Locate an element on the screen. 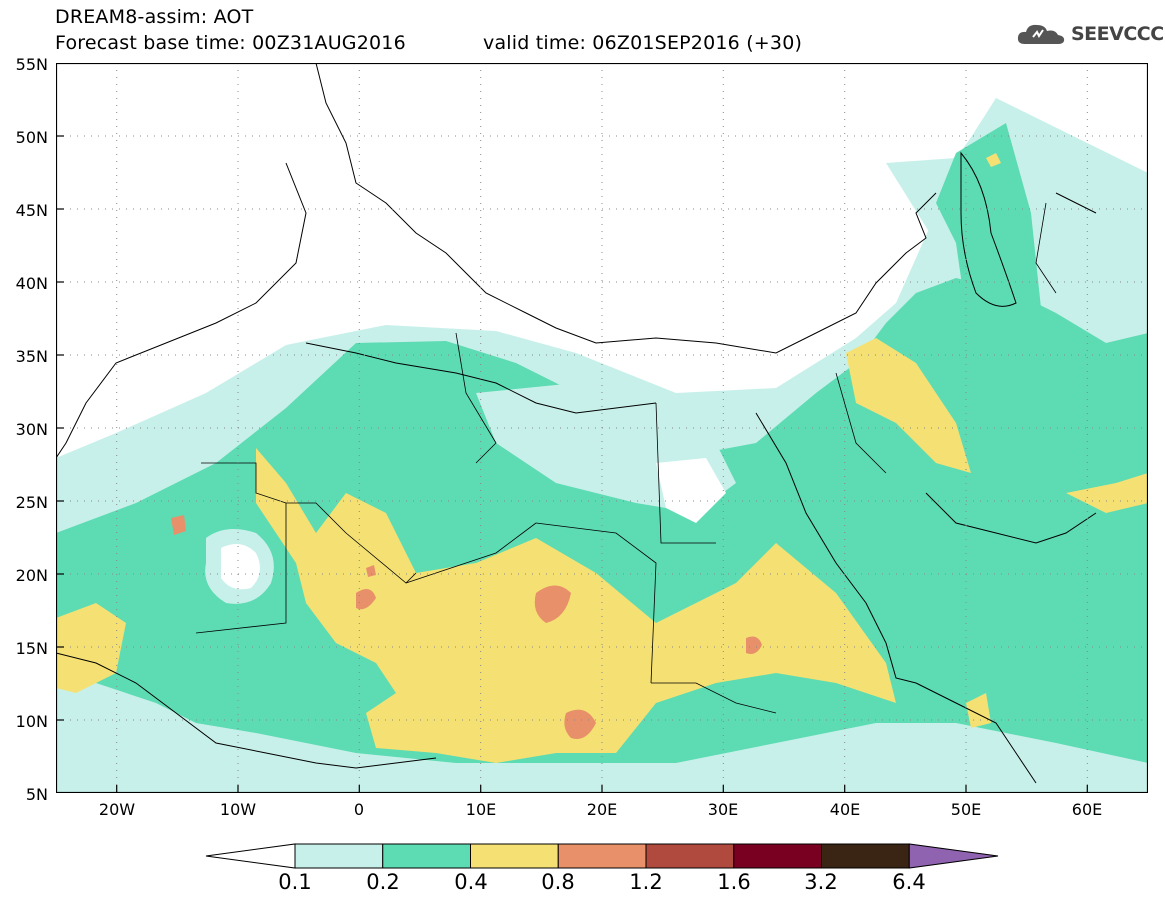 The height and width of the screenshot is (905, 1165). colorbar-over-triangle is located at coordinates (953, 856).